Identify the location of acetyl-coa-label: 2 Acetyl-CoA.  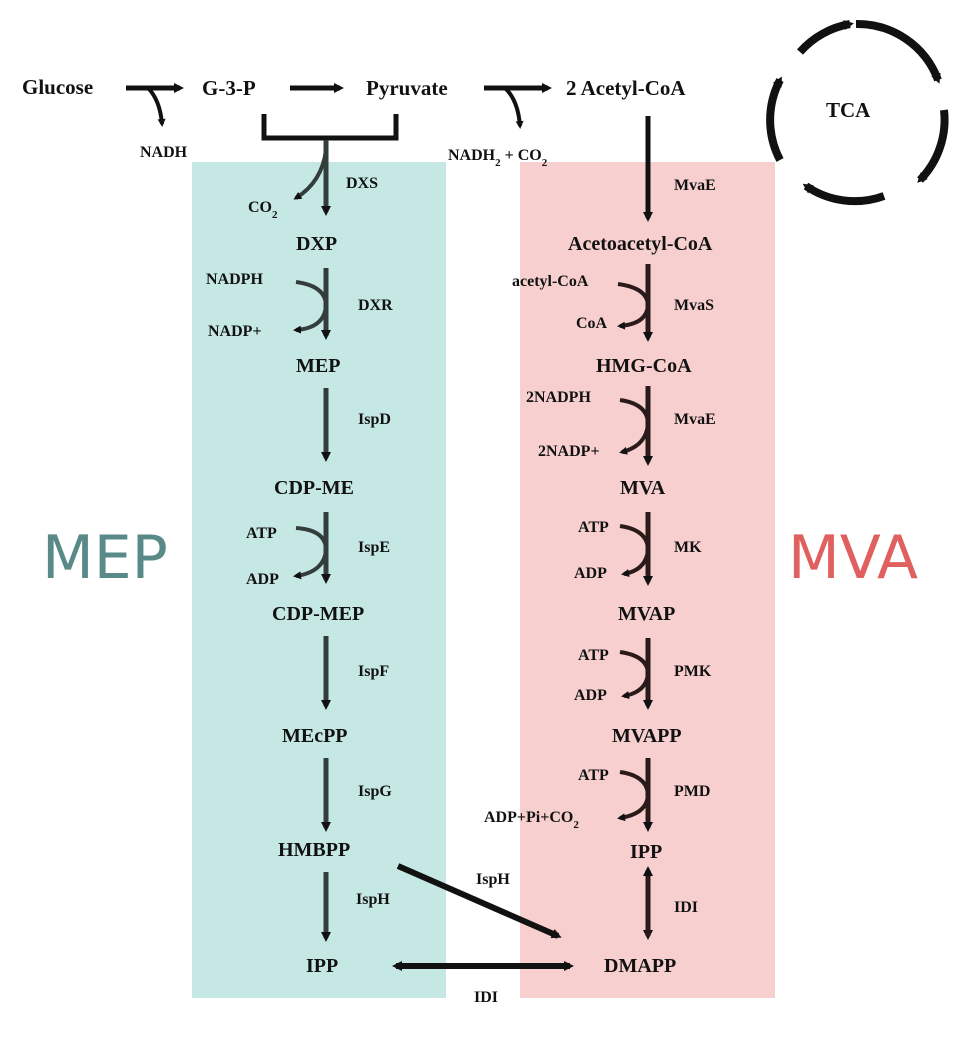
(626, 88).